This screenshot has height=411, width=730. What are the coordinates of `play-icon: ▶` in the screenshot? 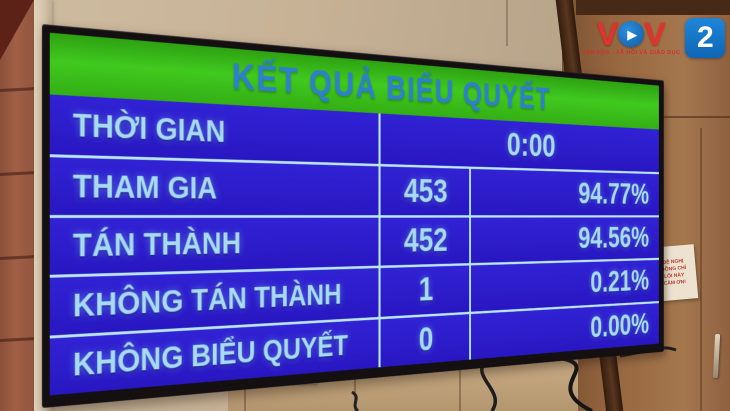 It's located at (632, 34).